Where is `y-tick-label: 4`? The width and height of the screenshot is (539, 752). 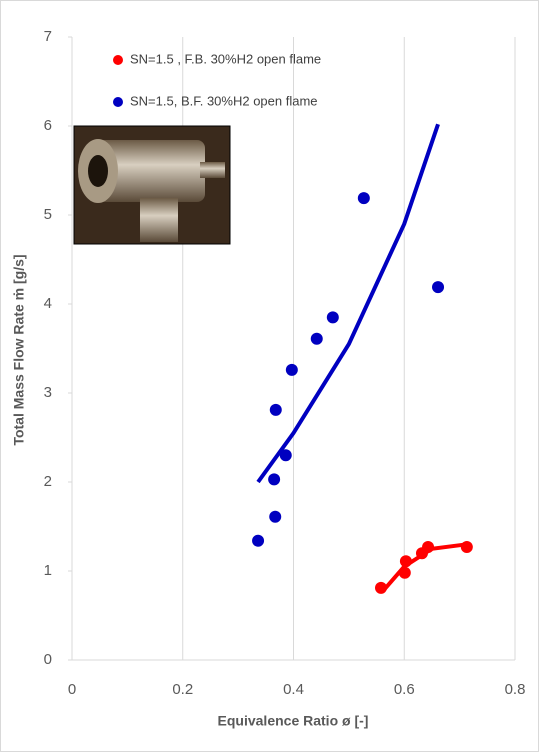 y-tick-label: 4 is located at coordinates (48, 303).